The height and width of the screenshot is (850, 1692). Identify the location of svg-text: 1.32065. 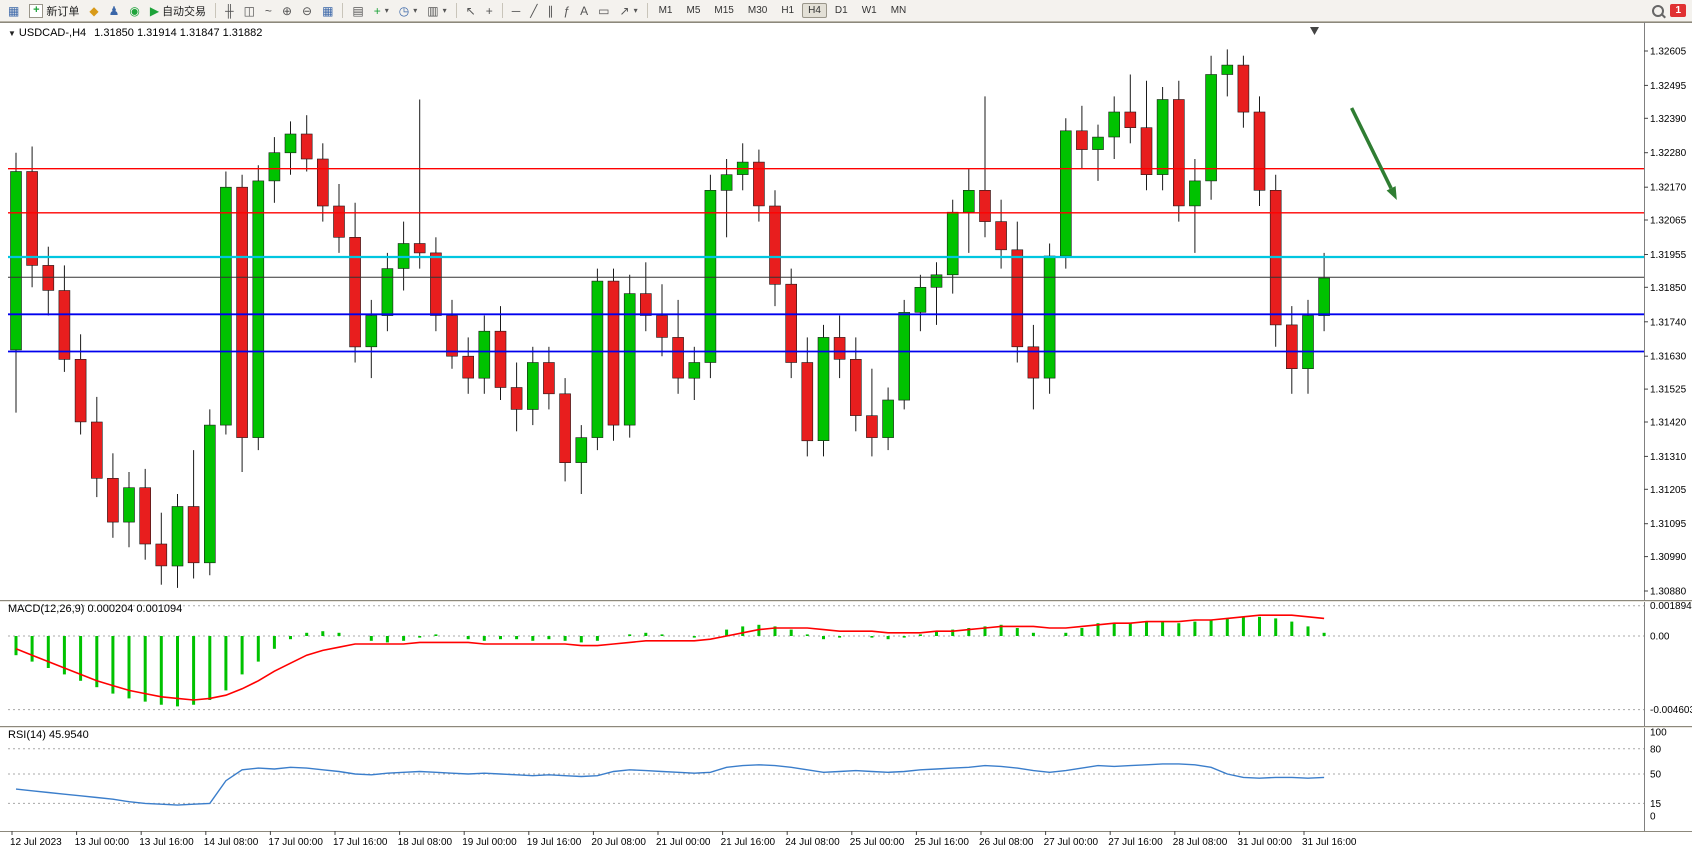
(1668, 221).